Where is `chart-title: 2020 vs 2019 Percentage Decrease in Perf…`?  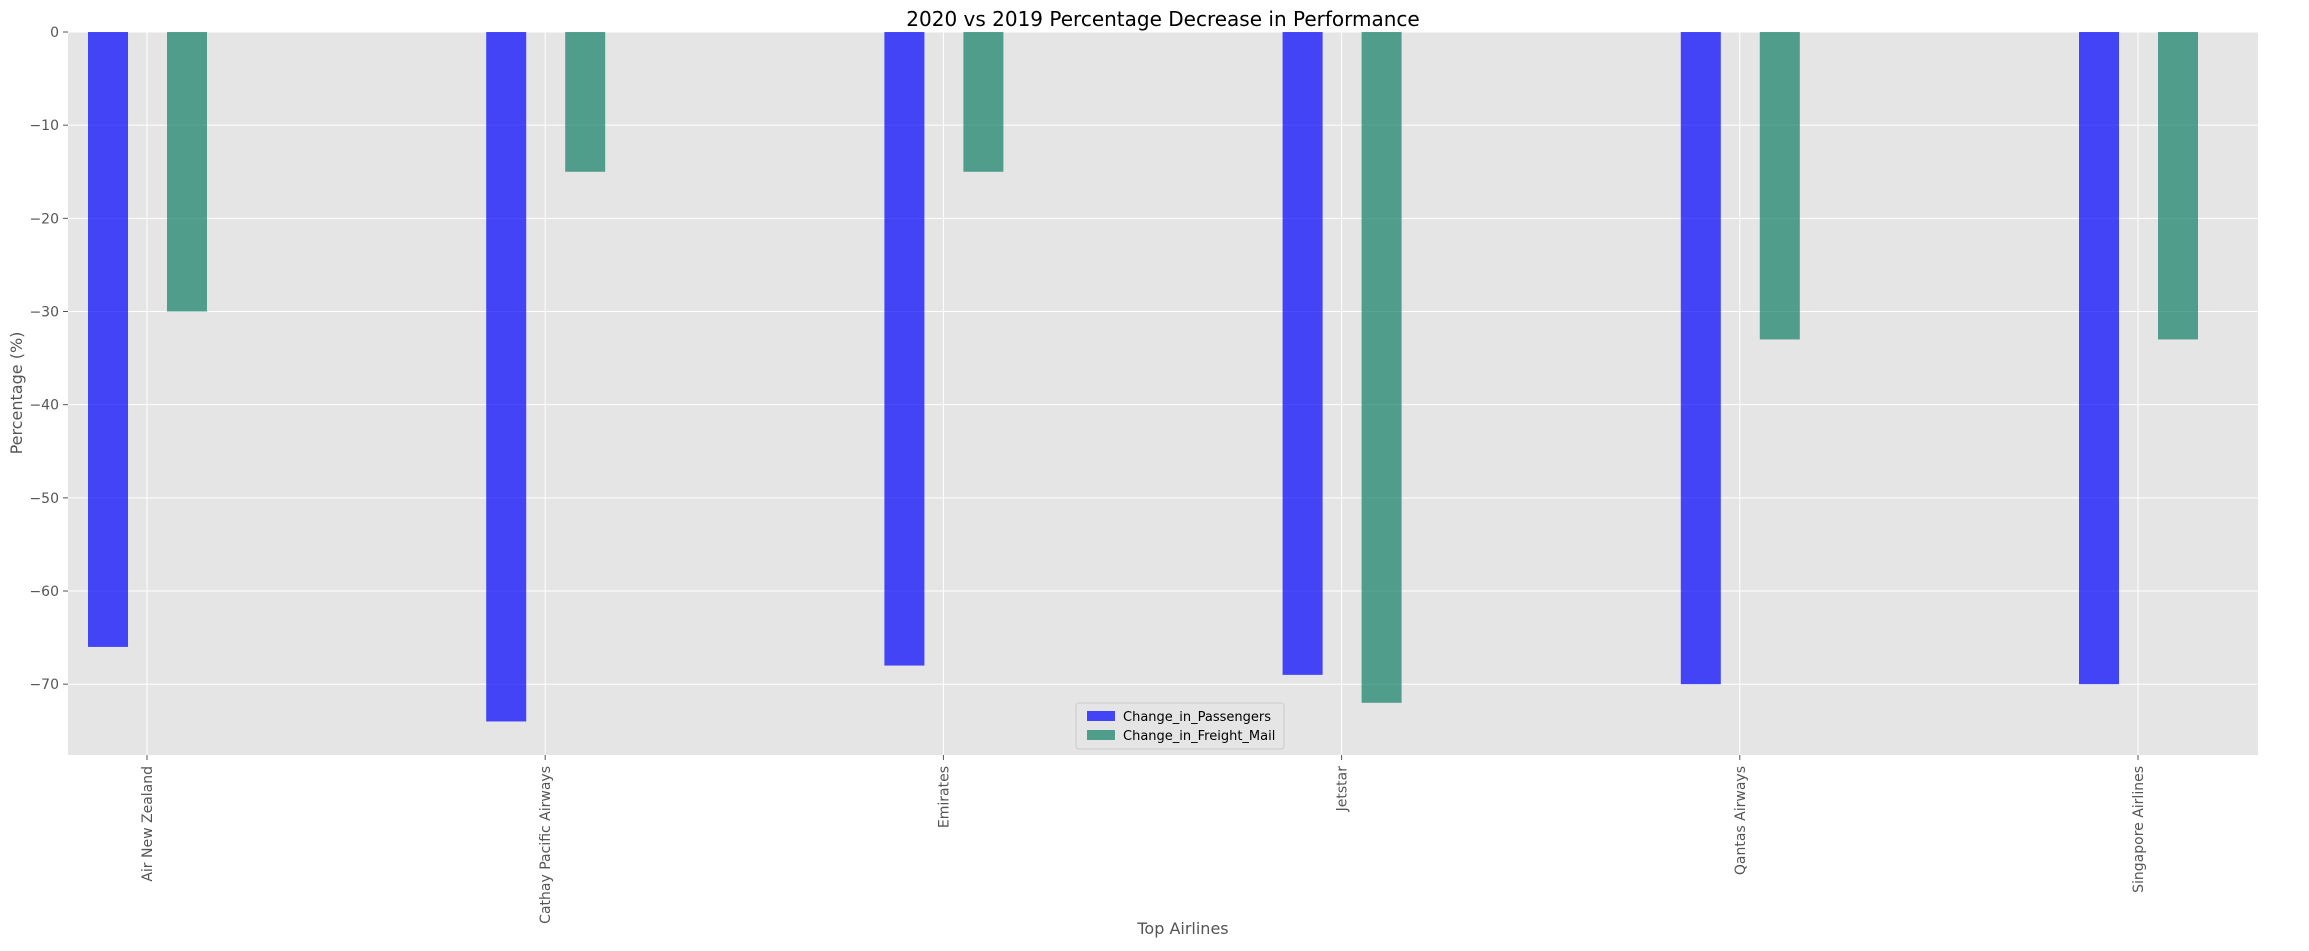
chart-title: 2020 vs 2019 Percentage Decrease in Perf… is located at coordinates (1162, 19).